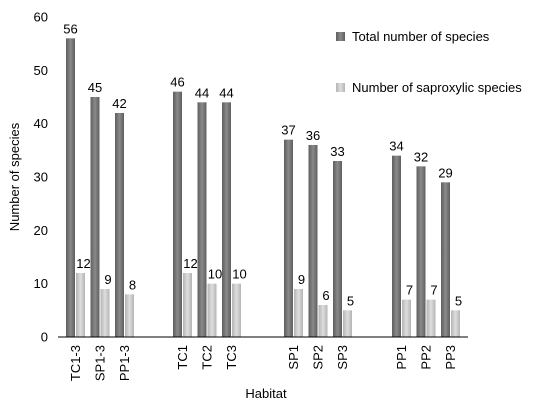 The height and width of the screenshot is (405, 550). Describe the element at coordinates (212, 310) in the screenshot. I see `bar-saproxylic-tc2` at that location.